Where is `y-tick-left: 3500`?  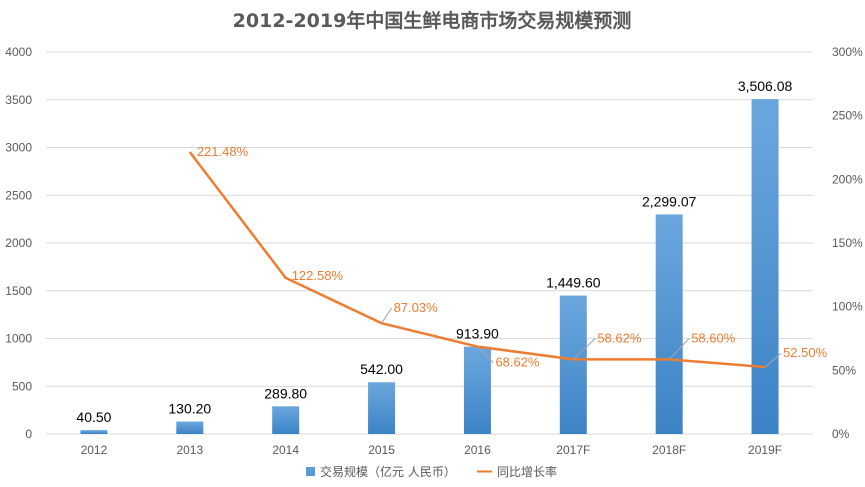
y-tick-left: 3500 is located at coordinates (18, 100).